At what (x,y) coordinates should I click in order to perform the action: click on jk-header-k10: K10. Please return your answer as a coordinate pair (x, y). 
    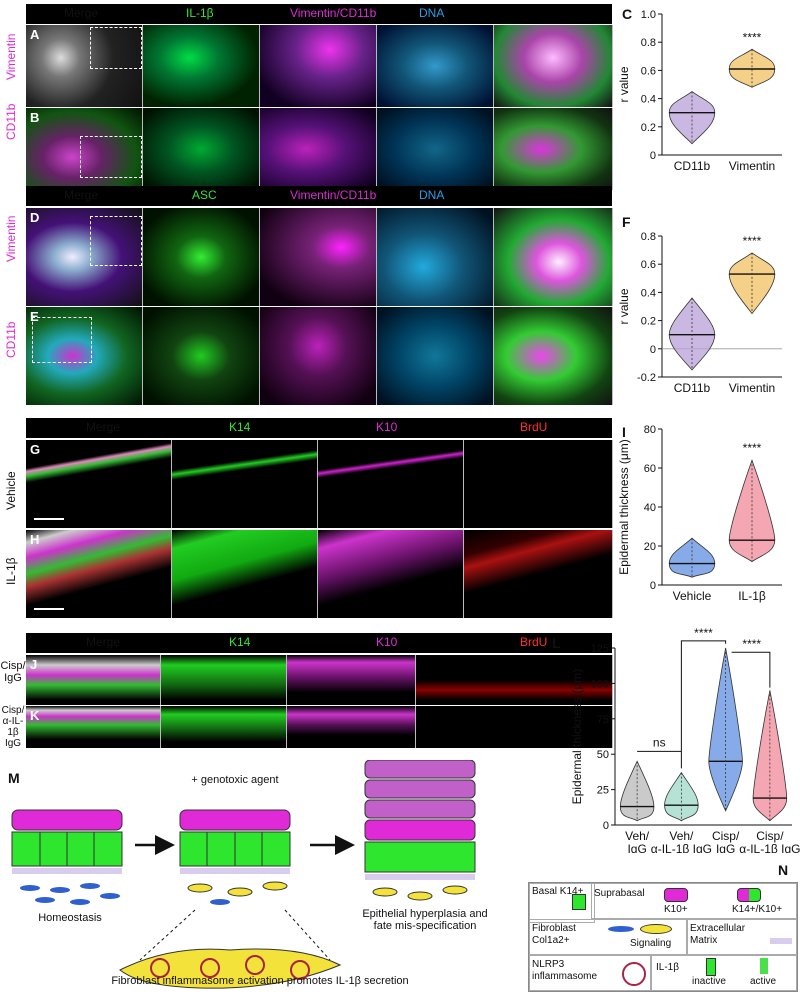
    Looking at the image, I should click on (387, 642).